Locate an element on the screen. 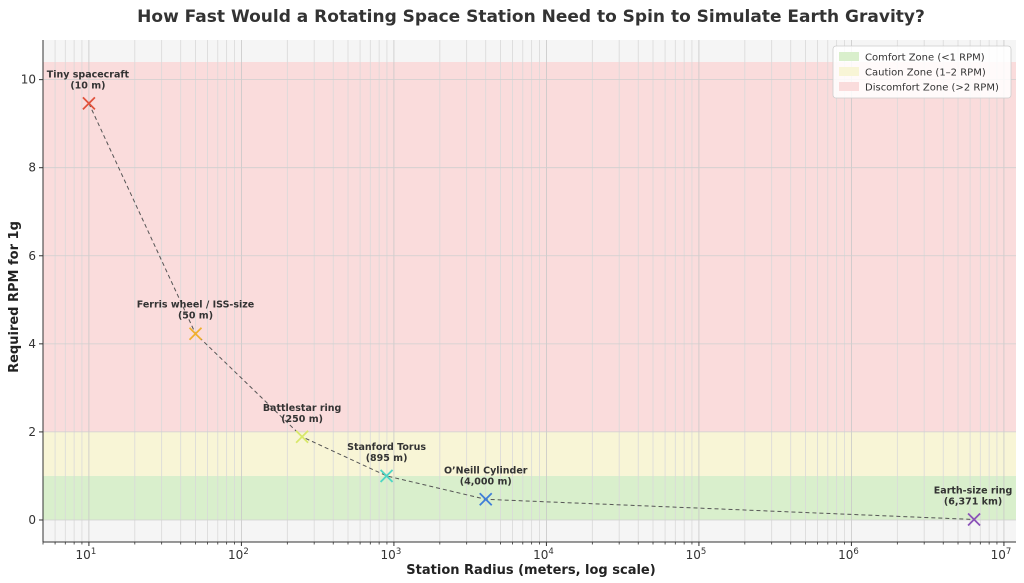  point-sublabel: (50 m) is located at coordinates (195, 316).